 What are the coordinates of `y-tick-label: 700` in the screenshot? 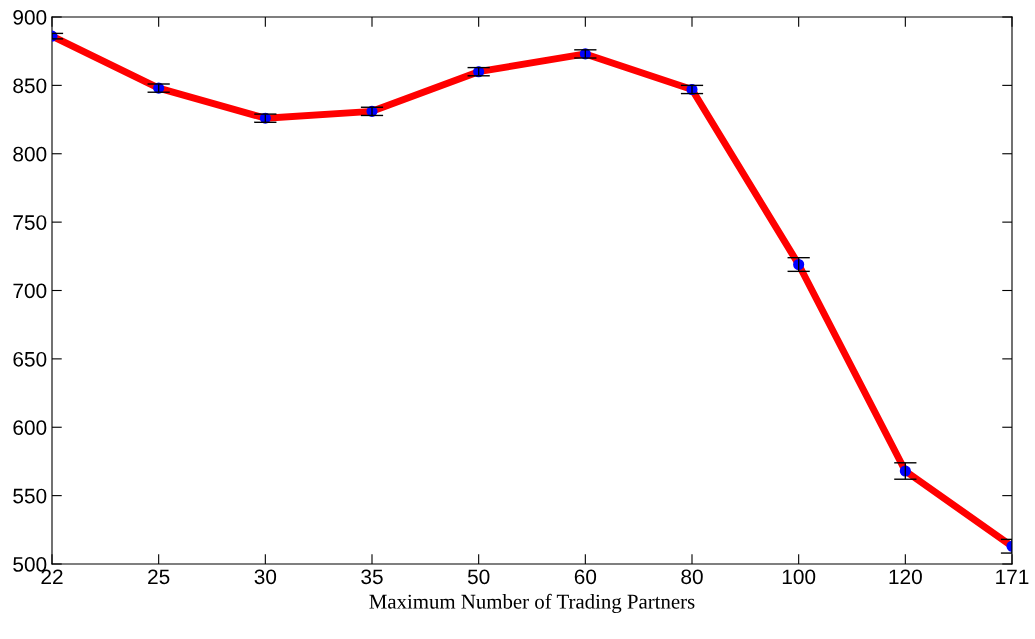 It's located at (30, 291).